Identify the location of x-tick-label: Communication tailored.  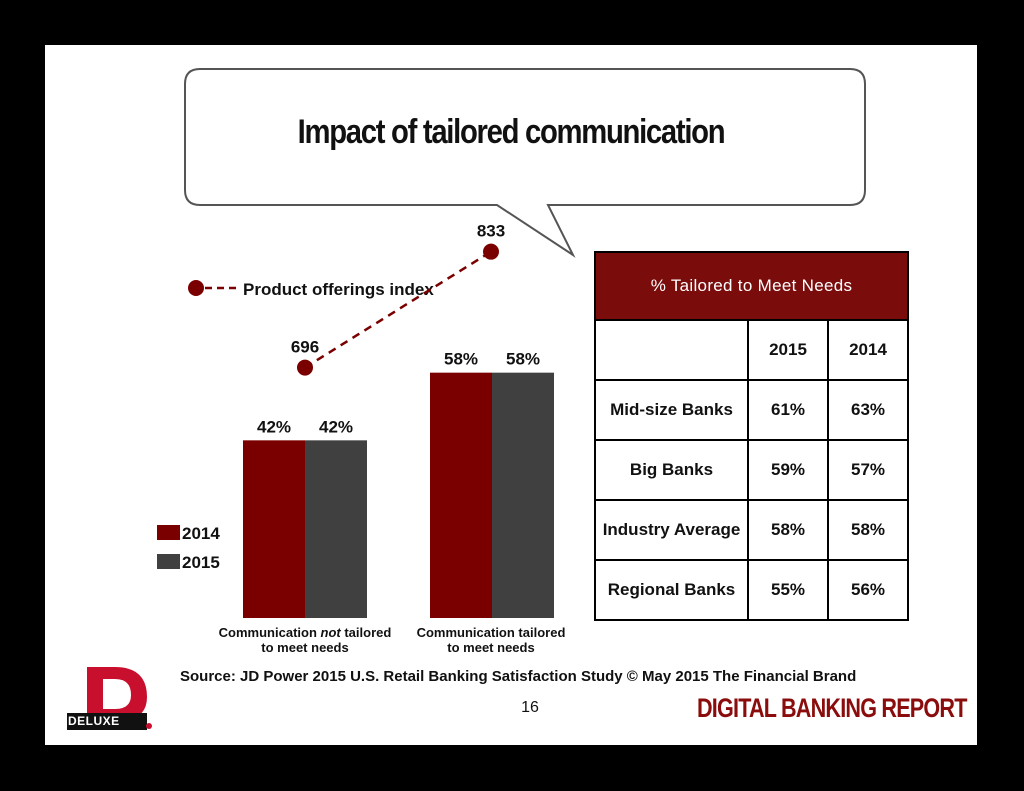
(491, 632).